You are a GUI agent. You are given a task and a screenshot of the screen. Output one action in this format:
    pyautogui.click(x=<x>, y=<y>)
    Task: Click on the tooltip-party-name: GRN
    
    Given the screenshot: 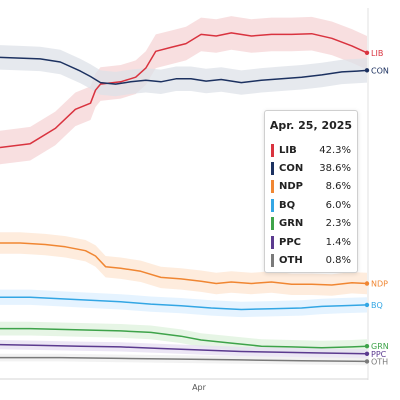 What is the action you would take?
    pyautogui.click(x=291, y=224)
    